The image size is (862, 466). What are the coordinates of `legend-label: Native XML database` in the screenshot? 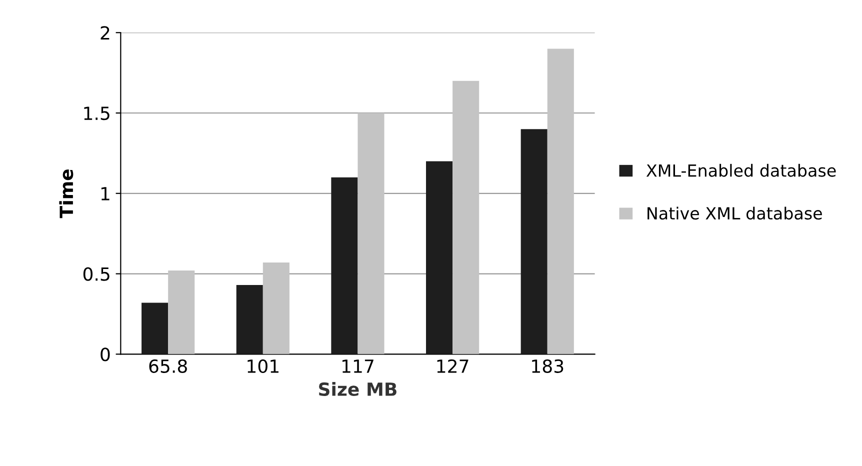 It's located at (735, 213).